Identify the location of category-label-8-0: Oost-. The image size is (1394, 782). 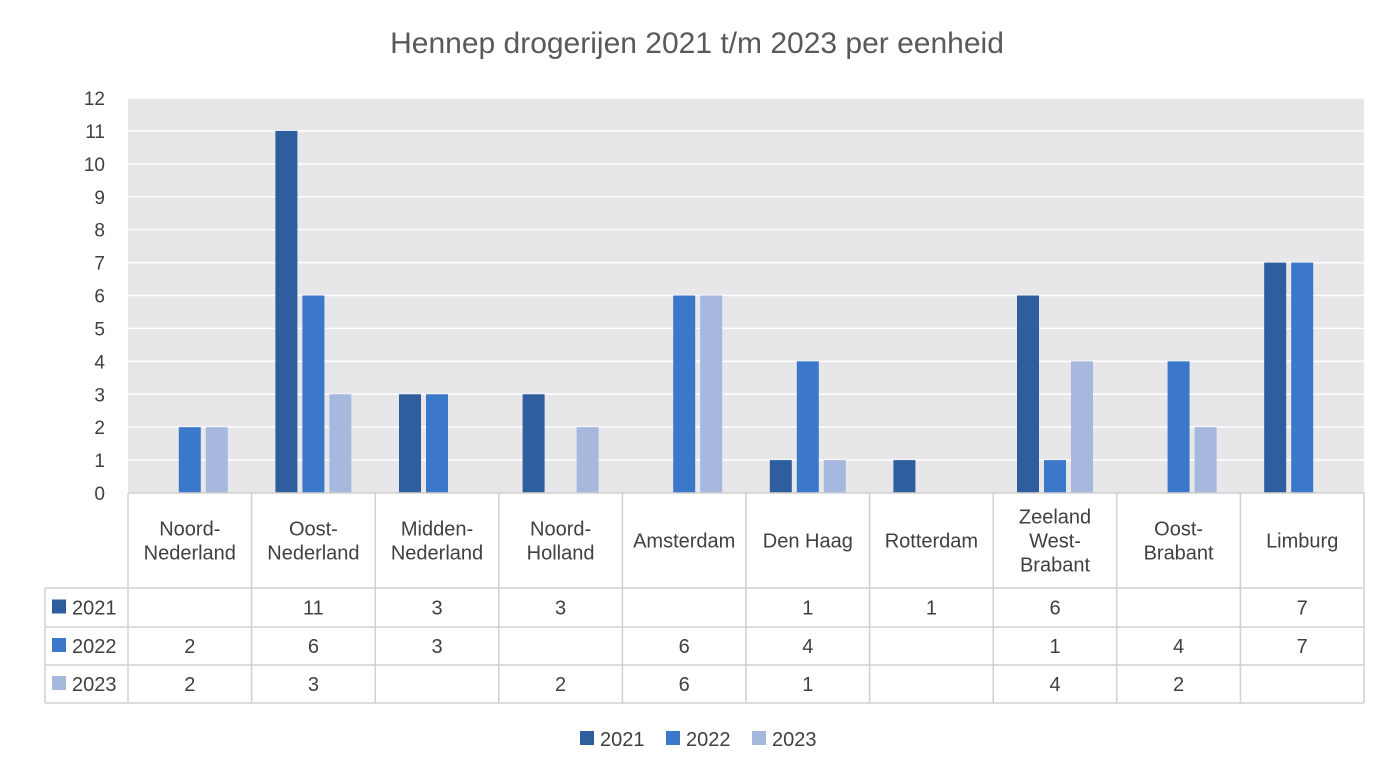
(1178, 530).